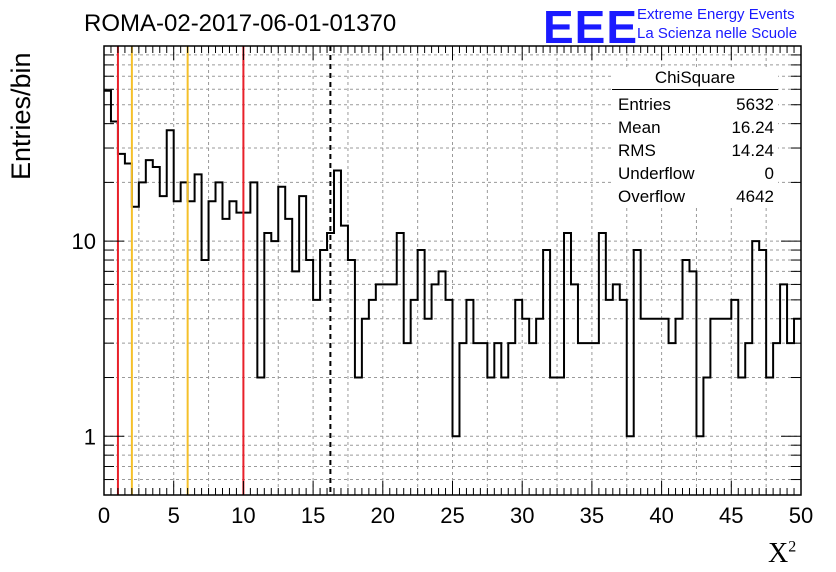 The width and height of the screenshot is (836, 572). I want to click on stats-row-overflow: Overflow 4642, so click(695, 196).